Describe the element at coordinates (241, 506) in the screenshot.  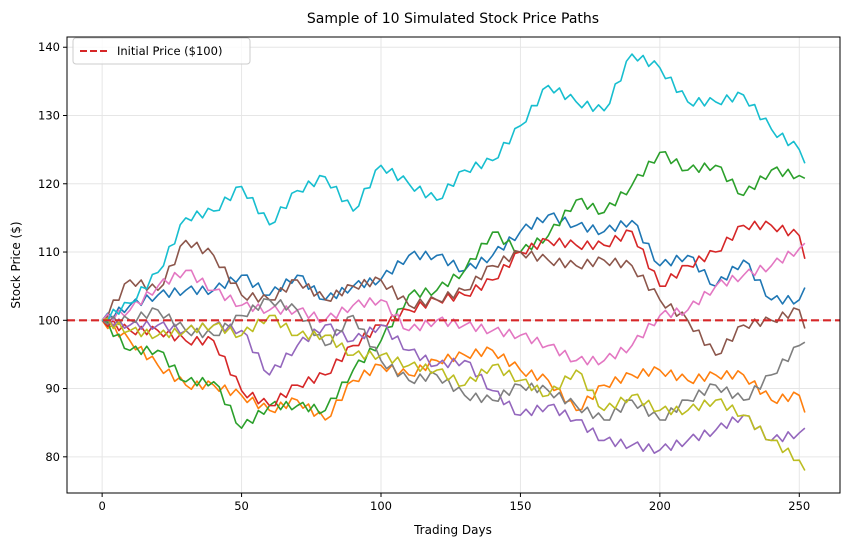
I see `x-tick-label: 50` at that location.